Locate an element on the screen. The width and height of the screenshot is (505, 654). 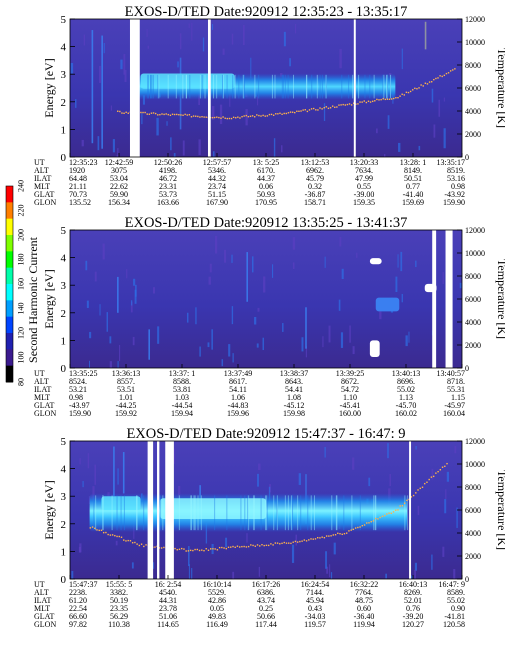
table-cell: 16:10:14 is located at coordinates (217, 584).